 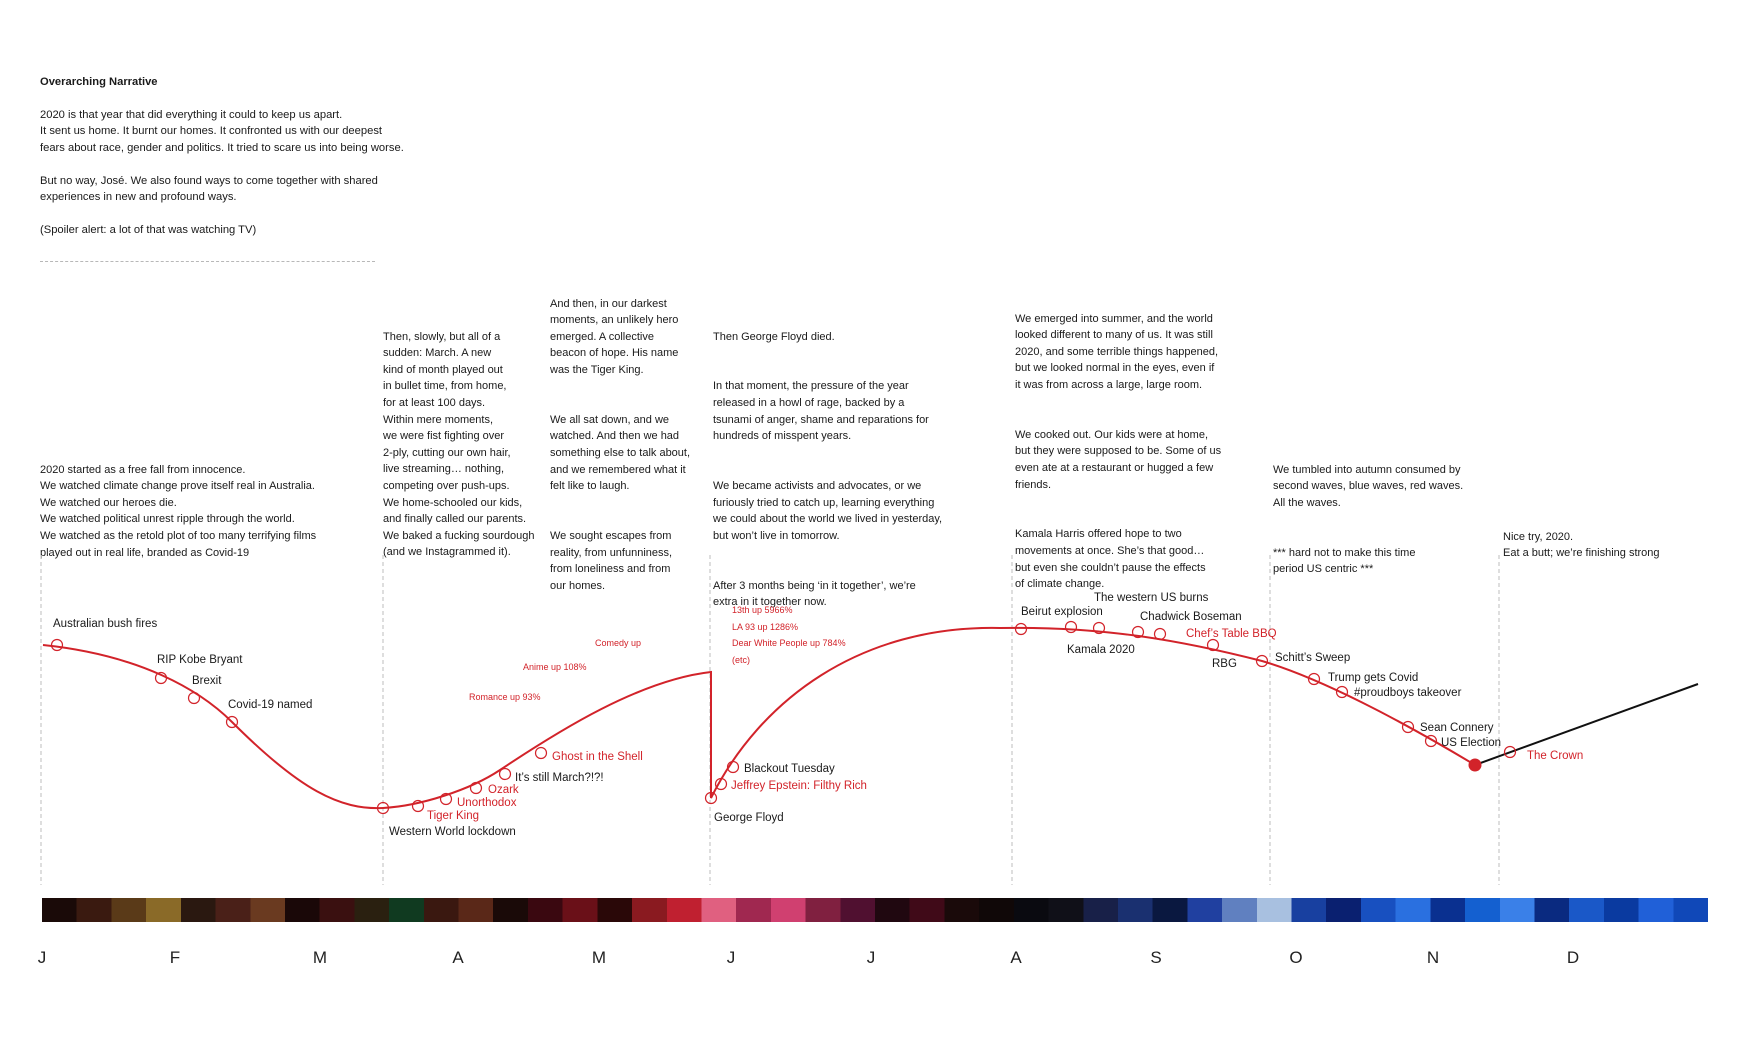 I want to click on event-label: The Crown, so click(x=1555, y=756).